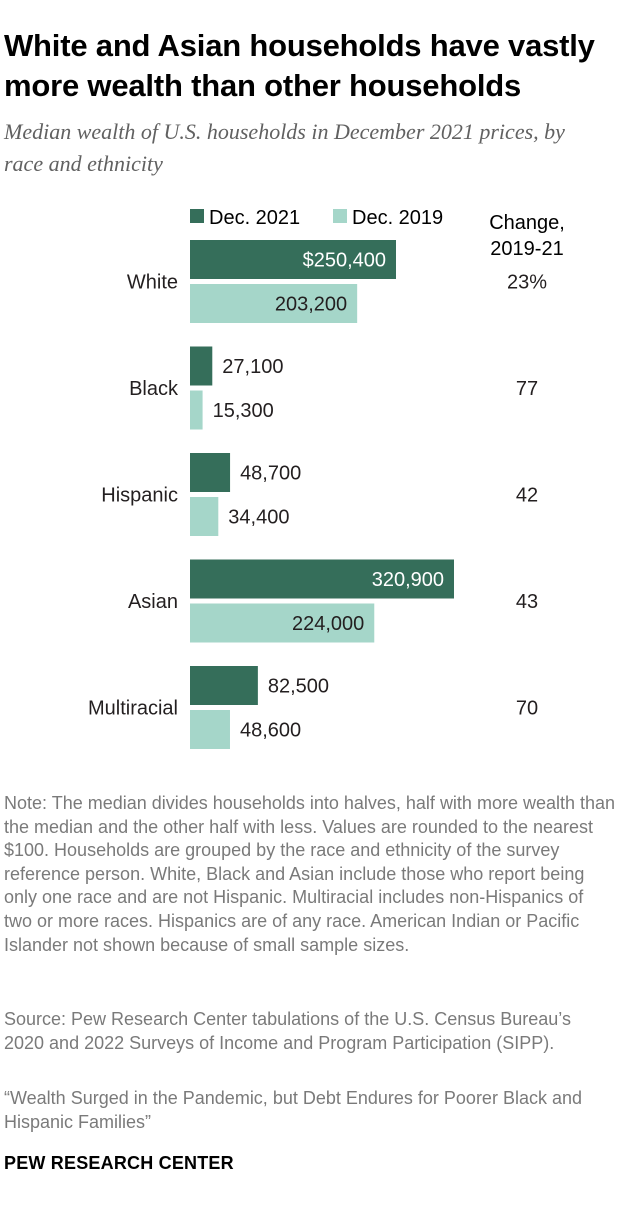 This screenshot has height=1210, width=620. What do you see at coordinates (274, 303) in the screenshot?
I see `bar-white-dec-2019` at bounding box center [274, 303].